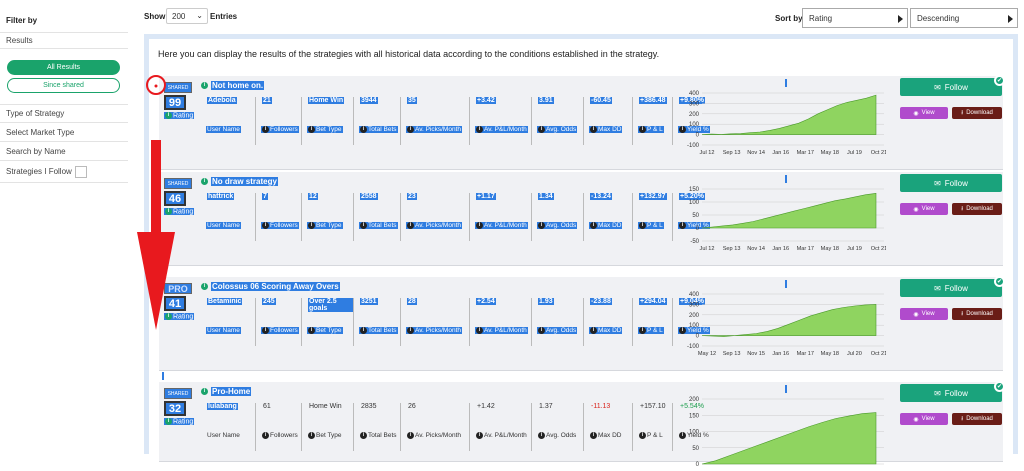 This screenshot has height=471, width=1024. What do you see at coordinates (267, 100) in the screenshot?
I see `stat-value: 21` at bounding box center [267, 100].